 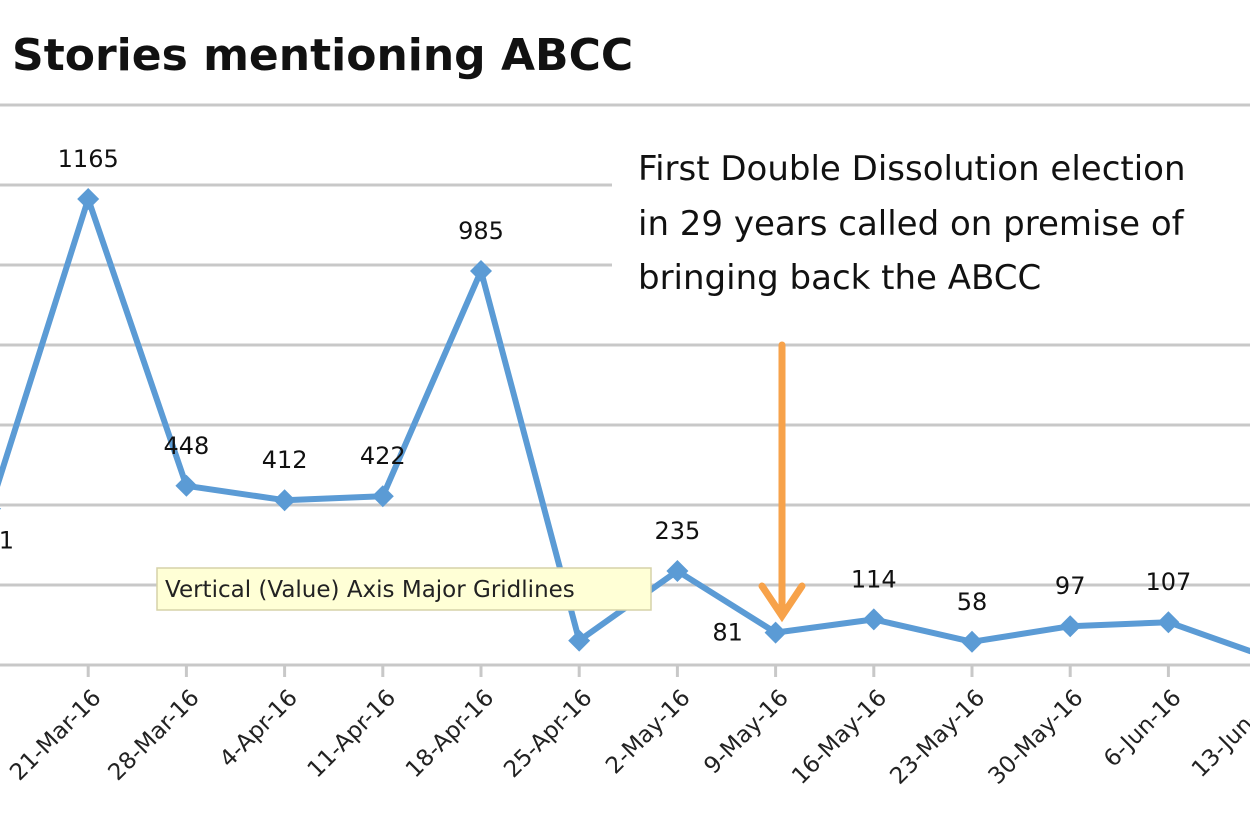 I want to click on data-label: 58, so click(x=972, y=602).